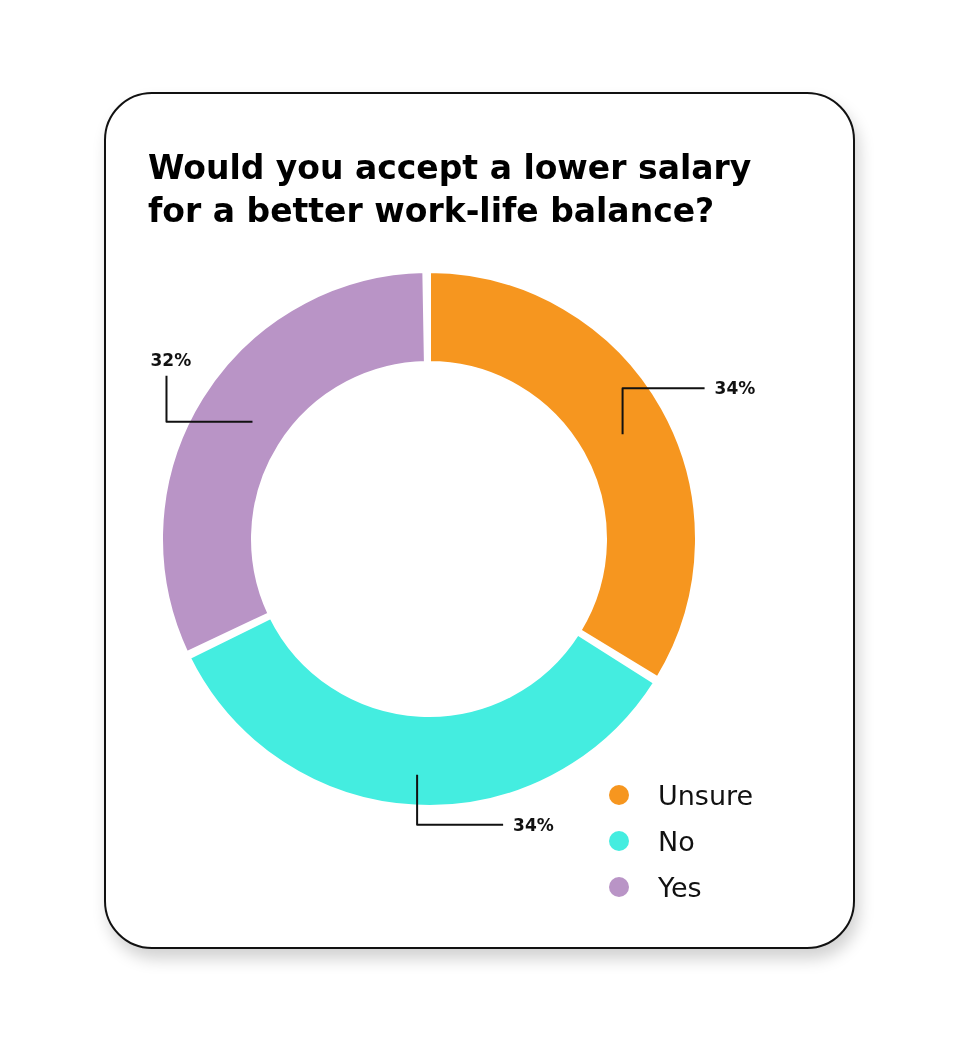 This screenshot has width=958, height=1042. Describe the element at coordinates (171, 359) in the screenshot. I see `data-label: 32%` at that location.